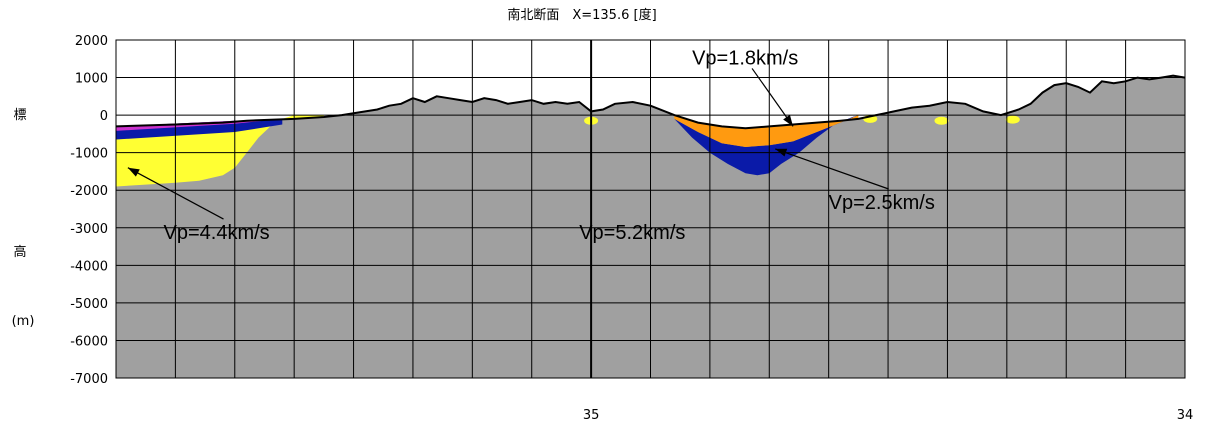 The height and width of the screenshot is (425, 1214). What do you see at coordinates (217, 233) in the screenshot?
I see `annotation-label: Vp=4.4km/s` at bounding box center [217, 233].